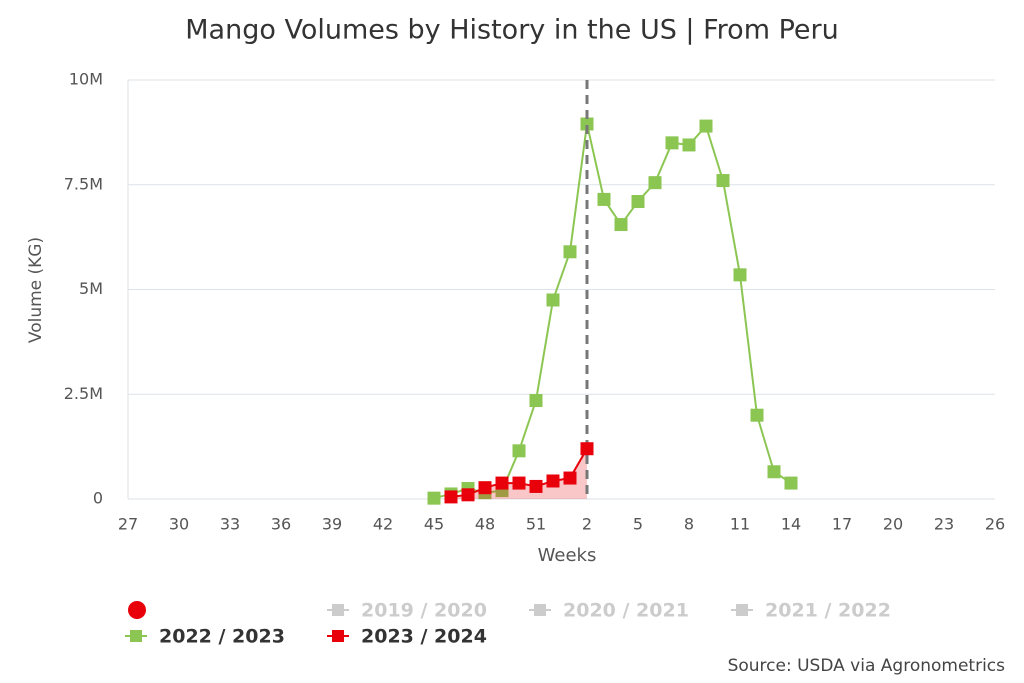  Describe the element at coordinates (689, 524) in the screenshot. I see `x-tick-label: 8` at that location.